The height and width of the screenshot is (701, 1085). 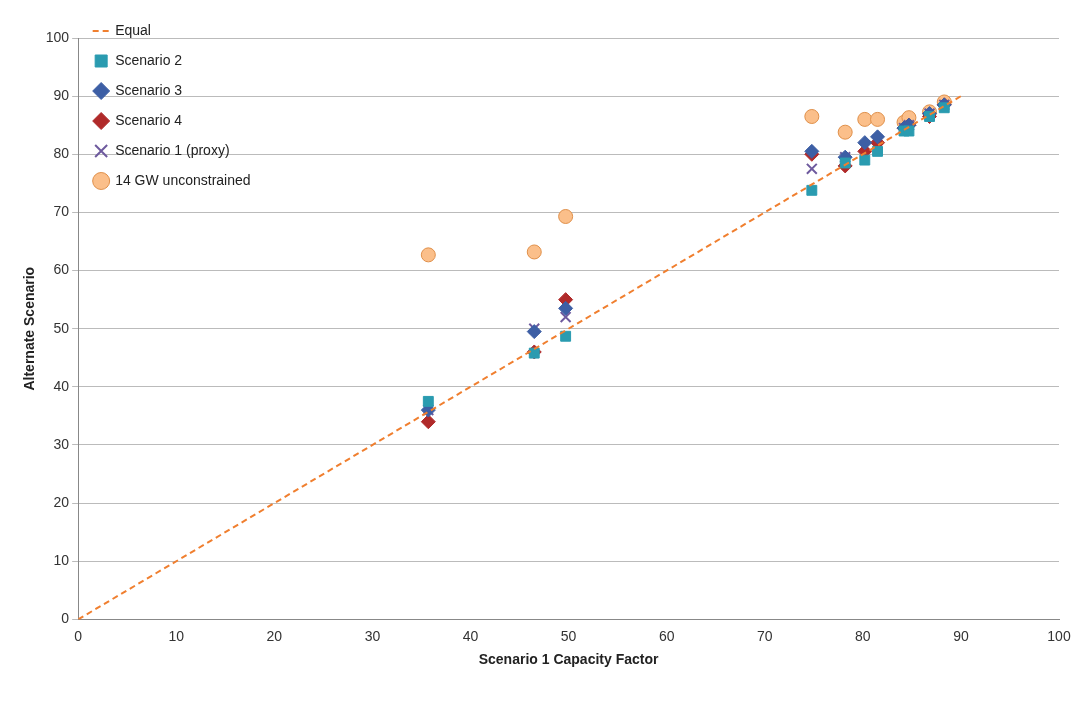 I want to click on x-tick-label: 0, so click(x=78, y=635).